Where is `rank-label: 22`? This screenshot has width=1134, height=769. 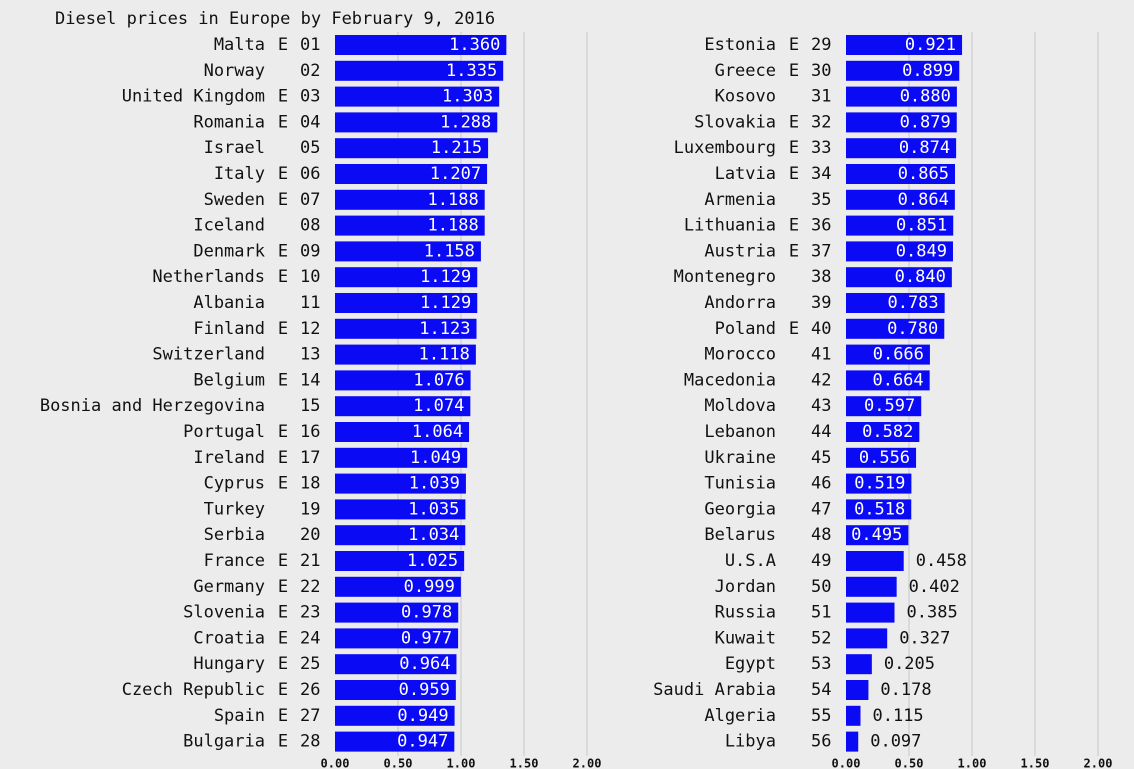 rank-label: 22 is located at coordinates (310, 587).